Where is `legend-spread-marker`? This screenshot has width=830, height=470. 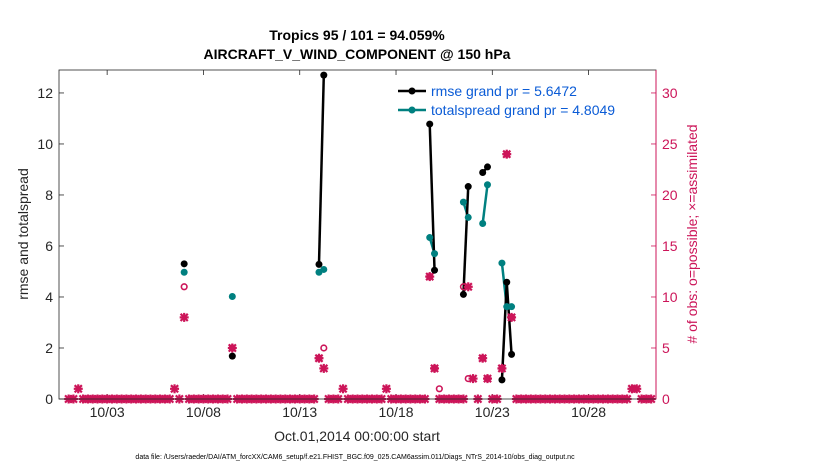
legend-spread-marker is located at coordinates (412, 110).